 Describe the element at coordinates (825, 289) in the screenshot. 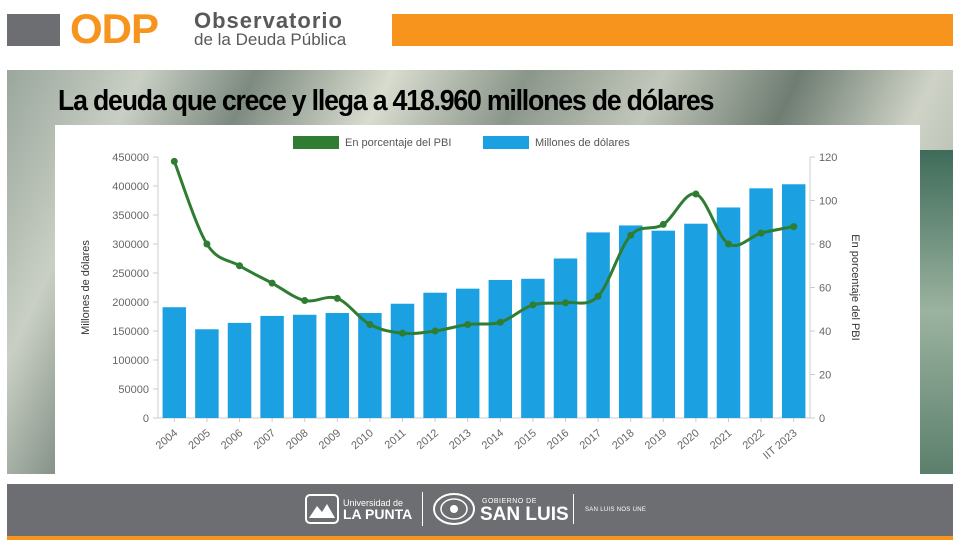

I see `y2-tick-label: 60` at that location.